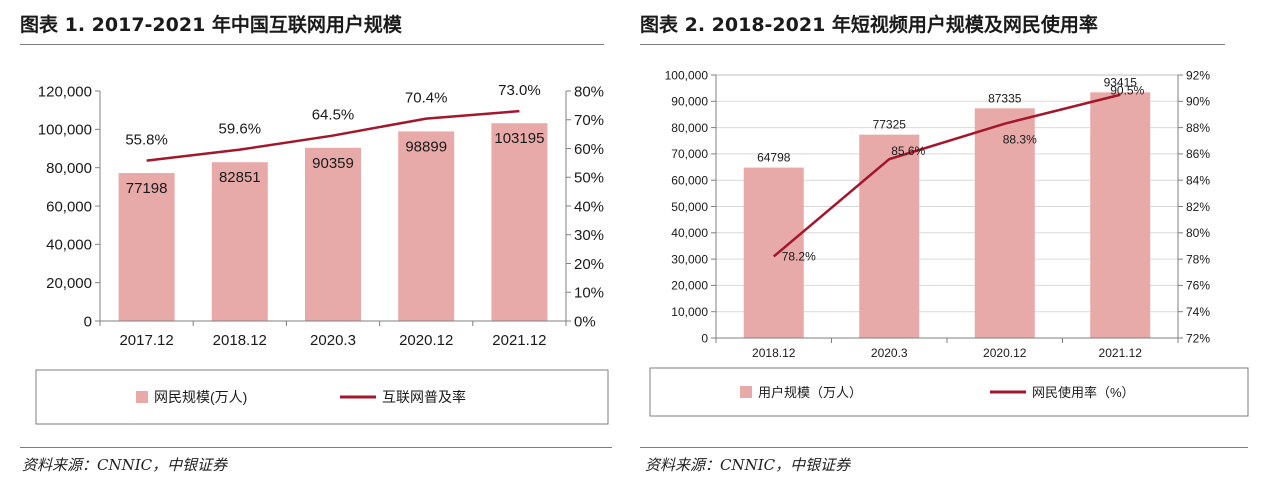 The height and width of the screenshot is (481, 1281). Describe the element at coordinates (200, 397) in the screenshot. I see `legend-bar-label: 网民规模(万人)` at that location.